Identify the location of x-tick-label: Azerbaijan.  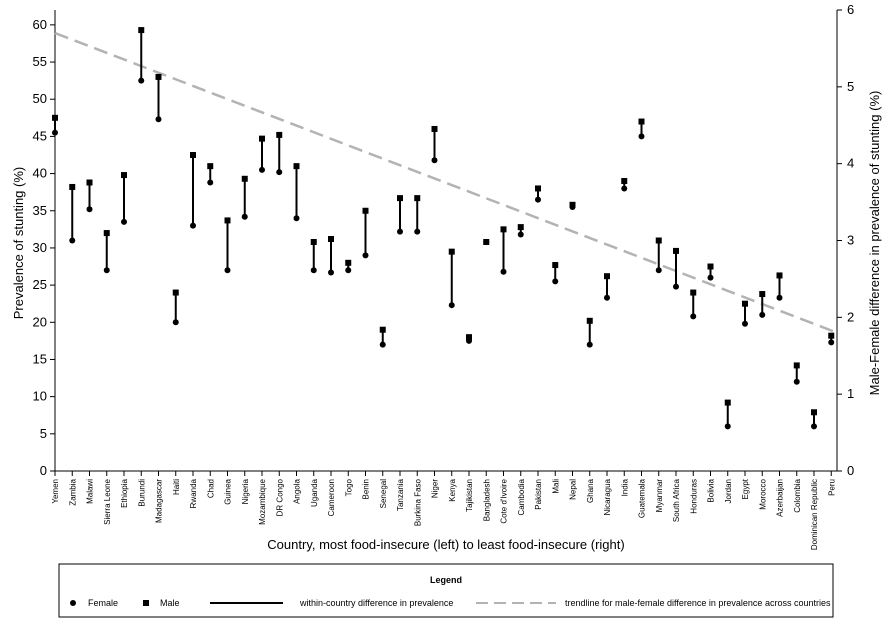
(780, 498).